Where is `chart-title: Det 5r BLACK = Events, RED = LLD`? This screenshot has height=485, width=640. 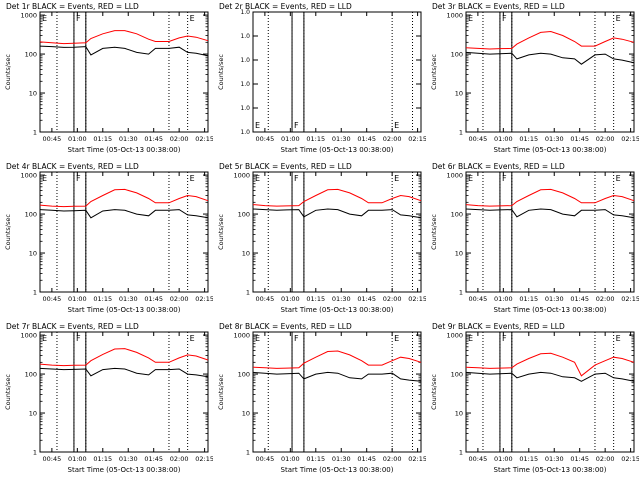
chart-title: Det 5r BLACK = Events, RED = LLD is located at coordinates (285, 166).